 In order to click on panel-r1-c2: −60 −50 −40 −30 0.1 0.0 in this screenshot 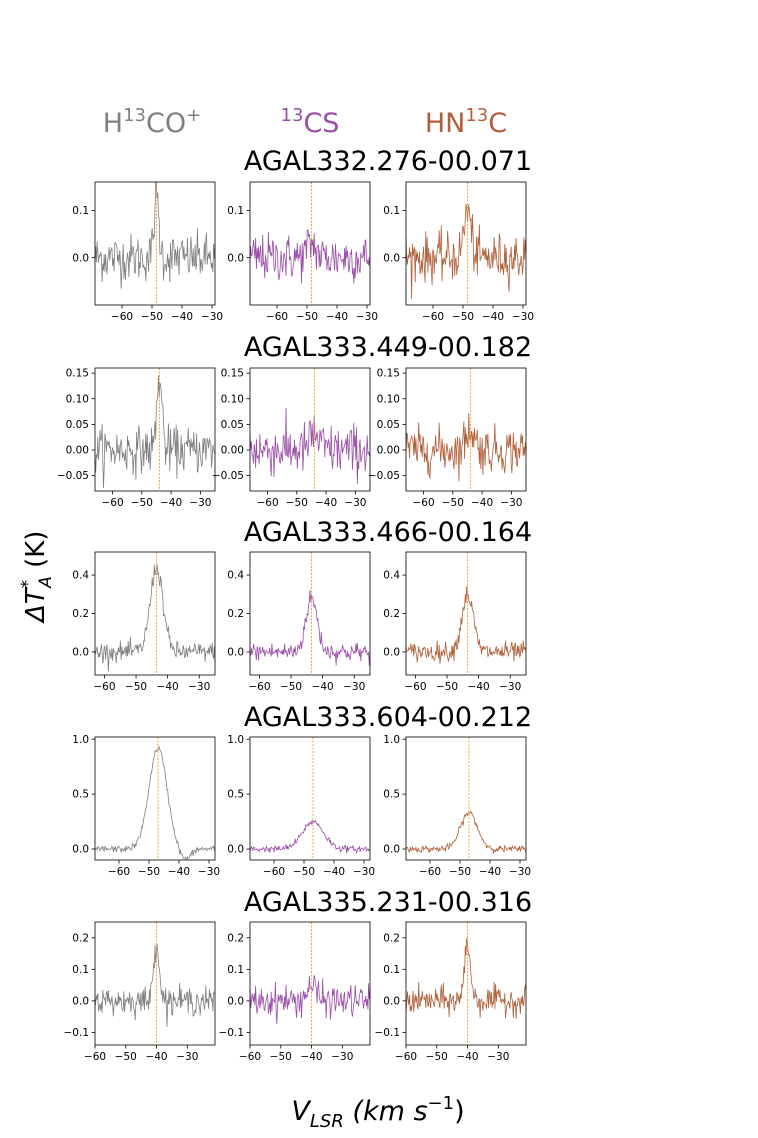, I will do `click(302, 252)`.